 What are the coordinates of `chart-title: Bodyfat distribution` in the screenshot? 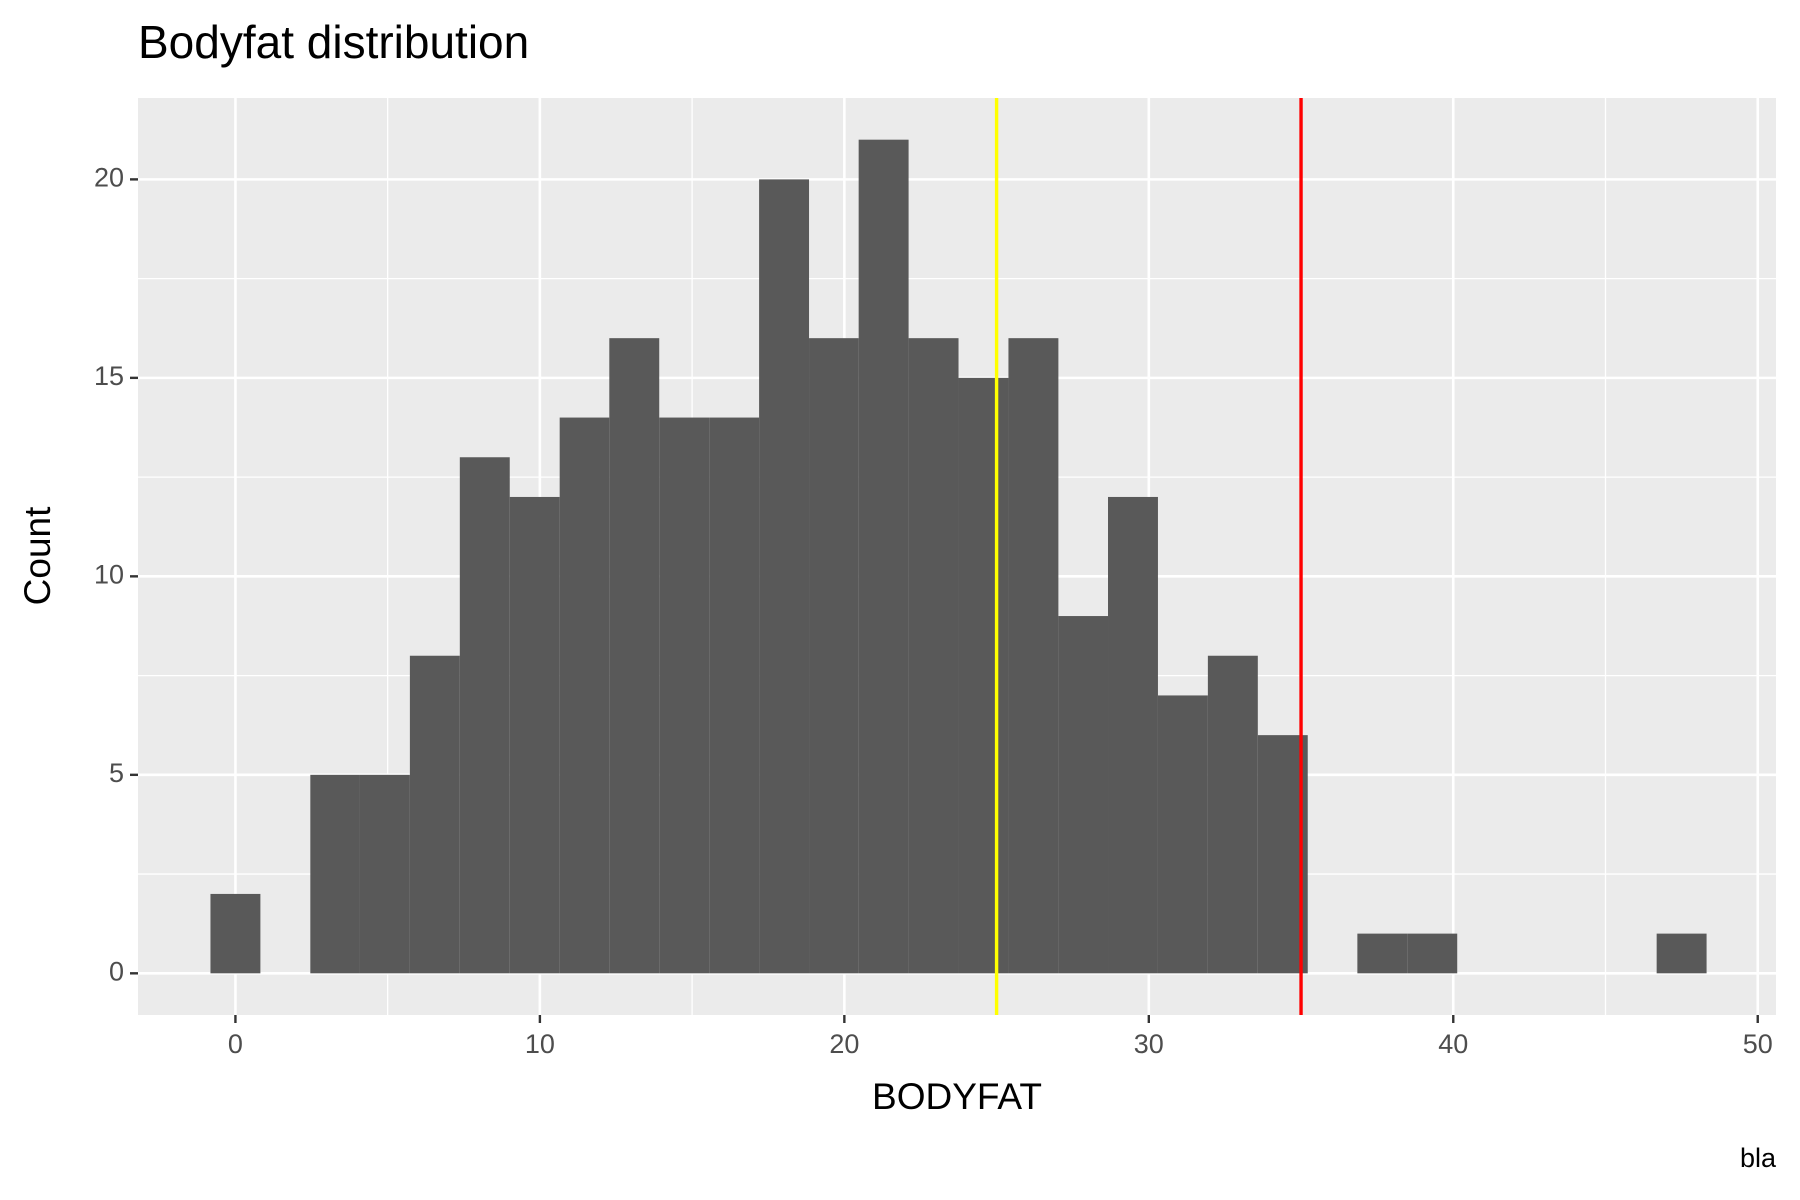 It's located at (333, 42).